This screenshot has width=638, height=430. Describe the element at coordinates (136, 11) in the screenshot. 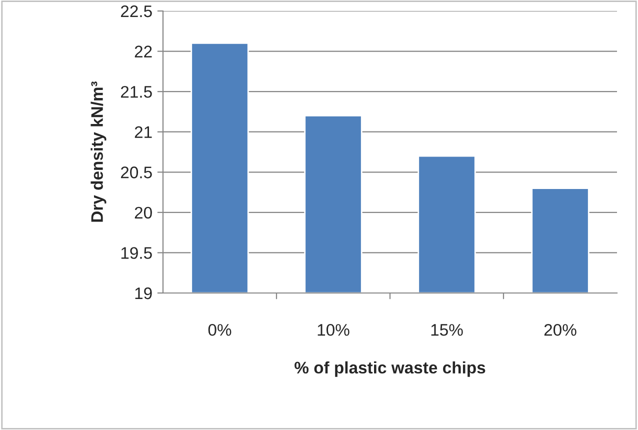

I see `y-tick-label: 22.5` at that location.